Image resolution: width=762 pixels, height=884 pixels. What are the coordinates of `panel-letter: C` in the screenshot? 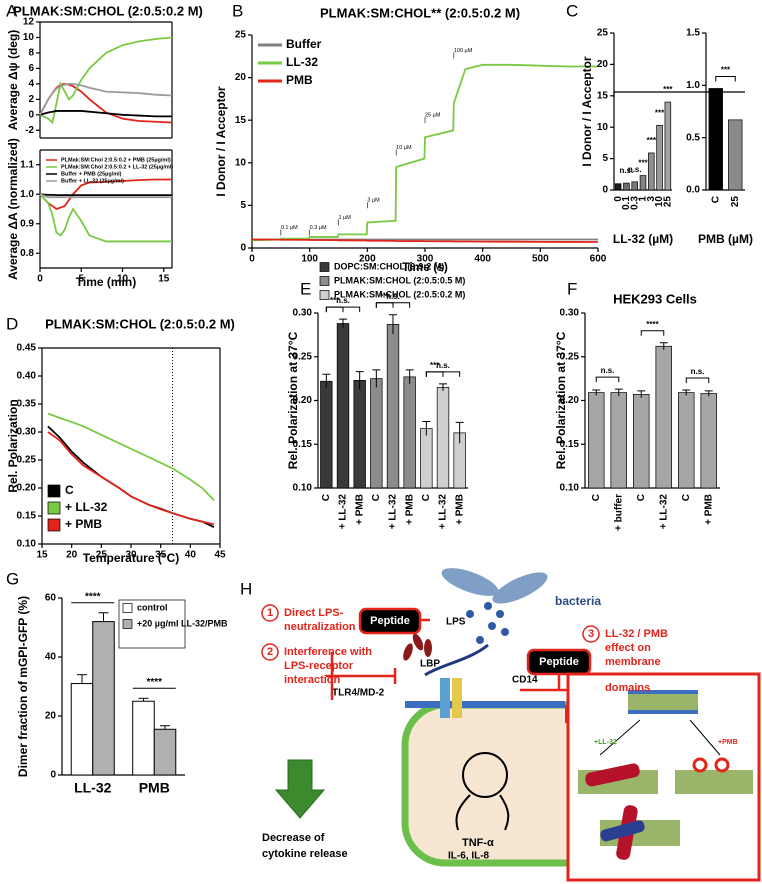 It's located at (572, 10).